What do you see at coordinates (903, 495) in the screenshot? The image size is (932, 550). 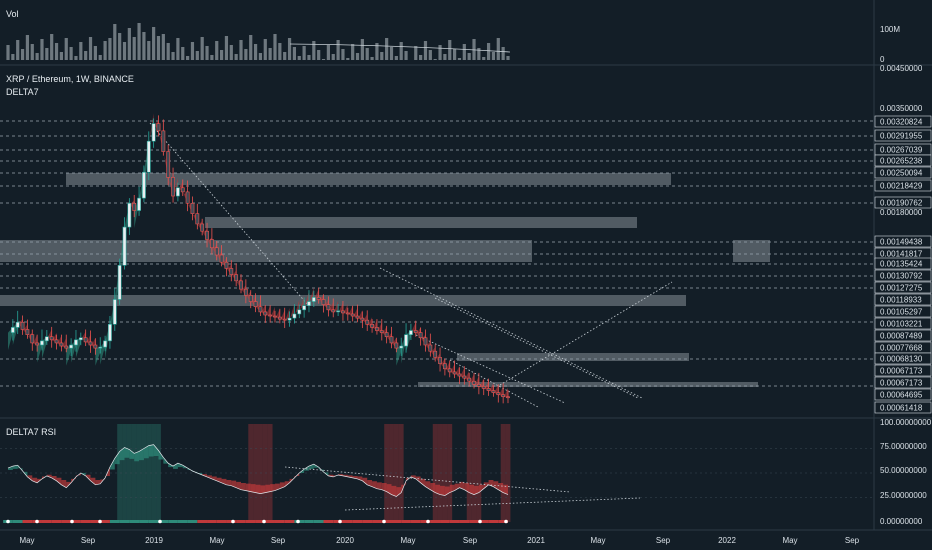 I see `rsi-axis-label: 25.00000000` at bounding box center [903, 495].